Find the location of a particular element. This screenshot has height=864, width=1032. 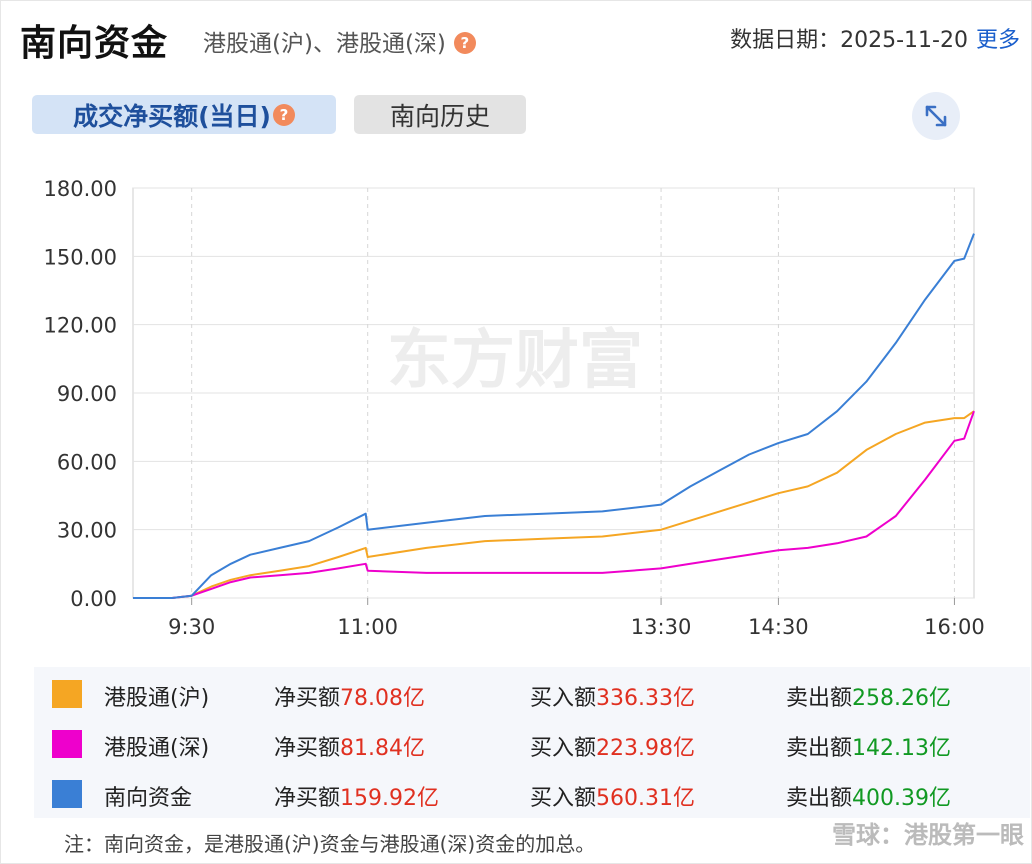

x-tick-label: 14:30 is located at coordinates (778, 627).